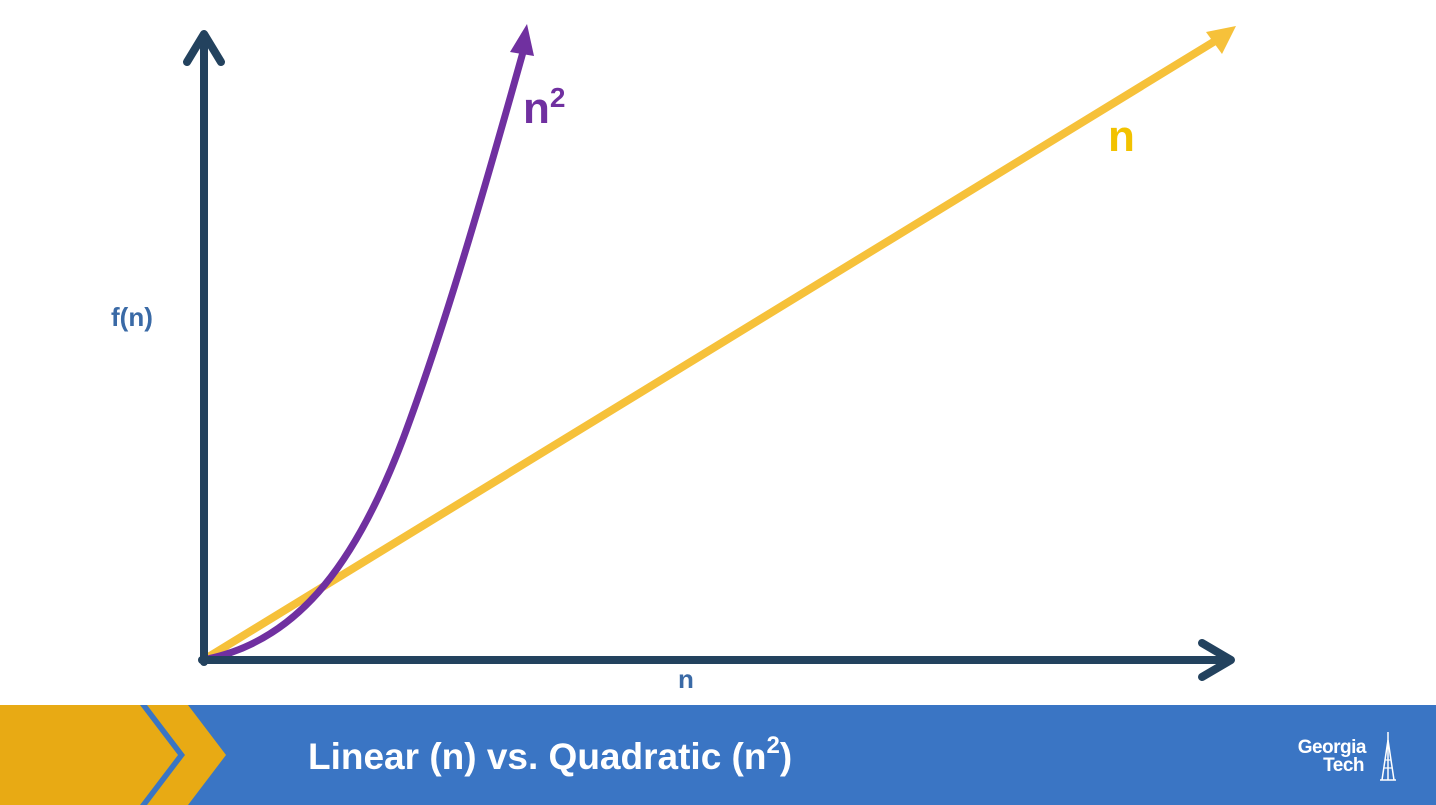  I want to click on slide-title-end: ), so click(786, 756).